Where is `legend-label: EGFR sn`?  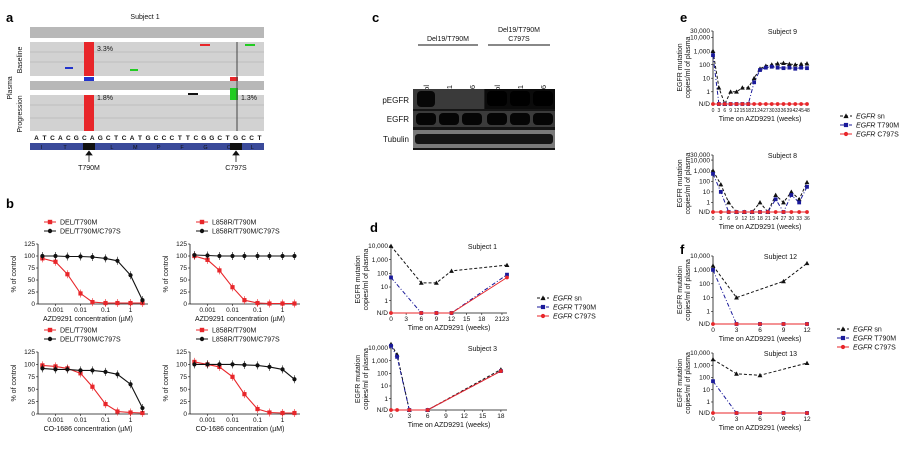
legend-label: EGFR sn is located at coordinates (870, 117).